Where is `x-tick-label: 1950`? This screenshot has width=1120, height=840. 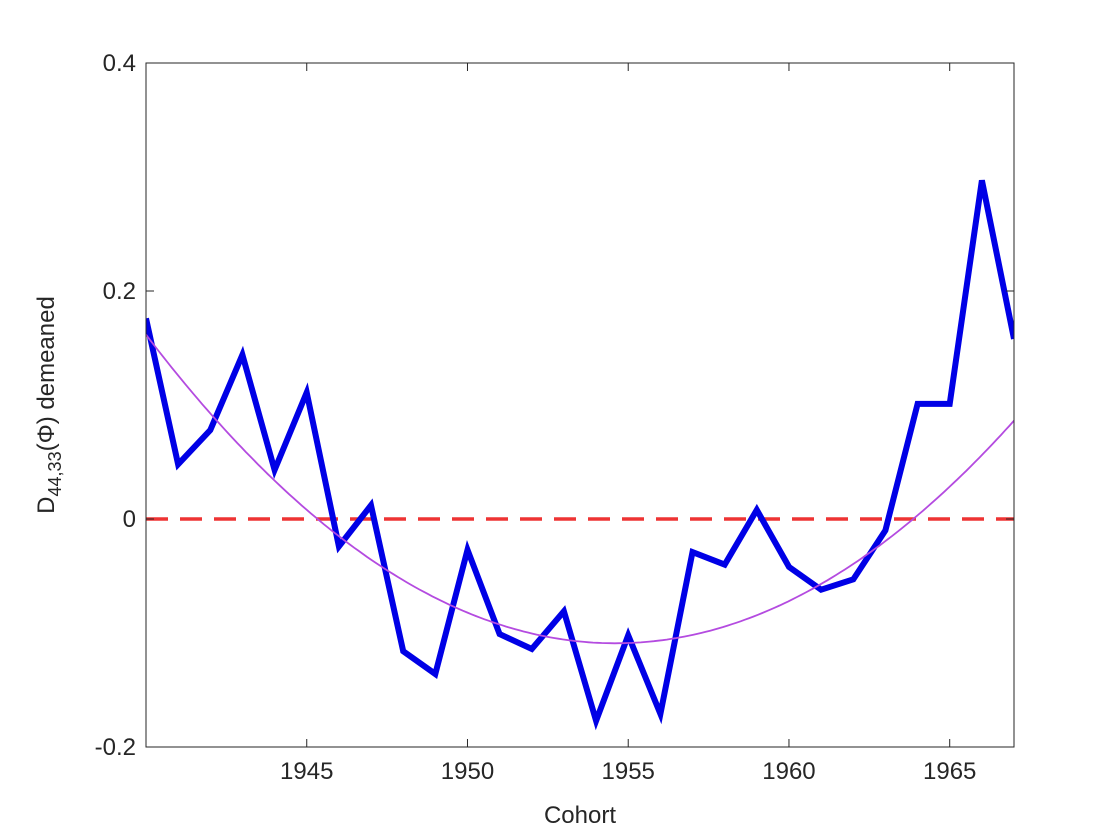
x-tick-label: 1950 is located at coordinates (467, 771).